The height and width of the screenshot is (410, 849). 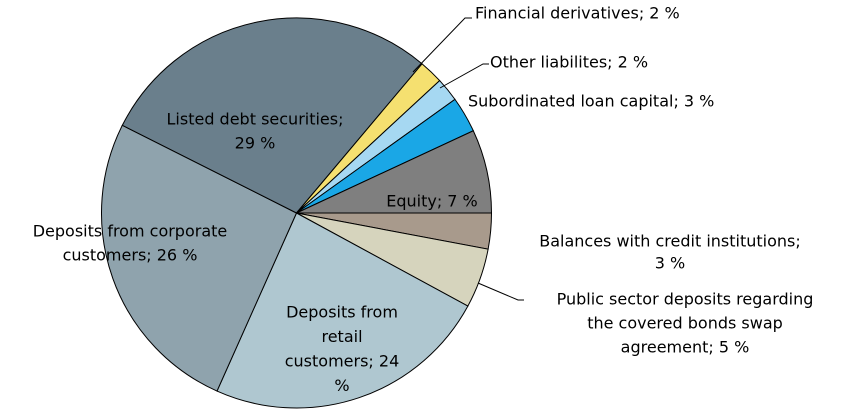 What do you see at coordinates (670, 241) in the screenshot?
I see `slice-label: Balances with credit institutions;` at bounding box center [670, 241].